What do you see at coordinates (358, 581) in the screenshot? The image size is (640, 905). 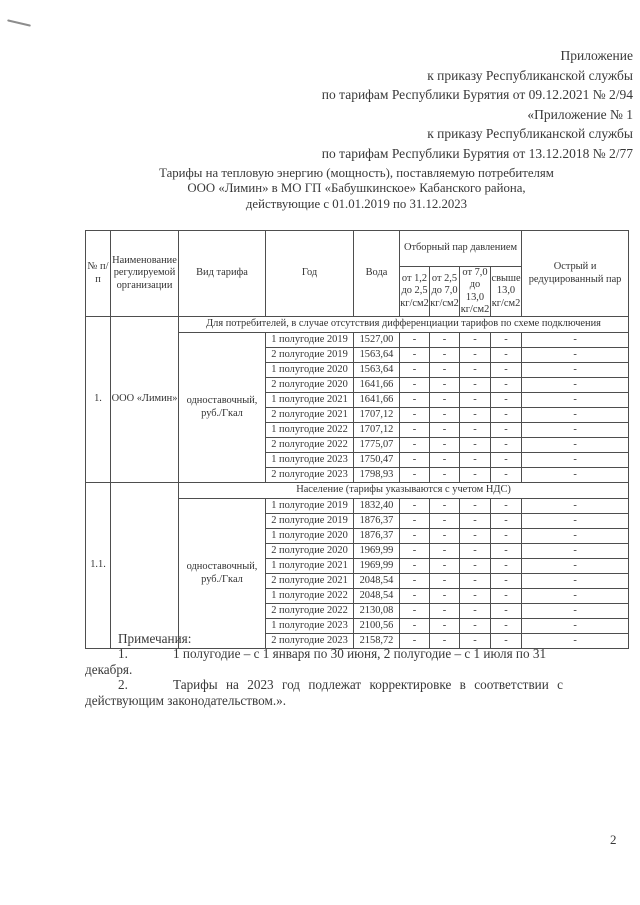 I see `tariff-row: 2 полугодие 2021 2048,54- - - - -` at bounding box center [358, 581].